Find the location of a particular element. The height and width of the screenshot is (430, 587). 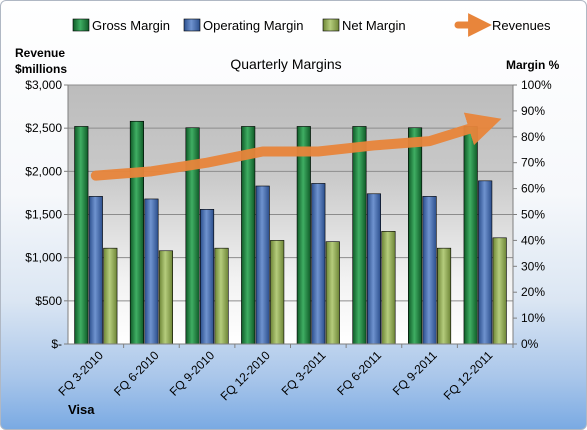

x-tick-label: FQ 9-2011 is located at coordinates (415, 373).